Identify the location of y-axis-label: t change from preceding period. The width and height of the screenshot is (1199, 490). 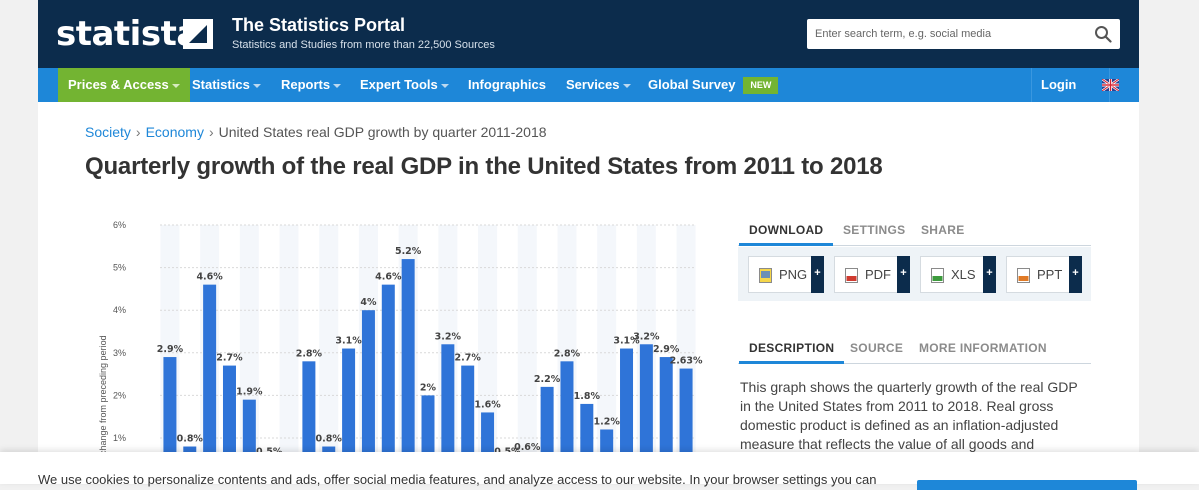
(103, 397).